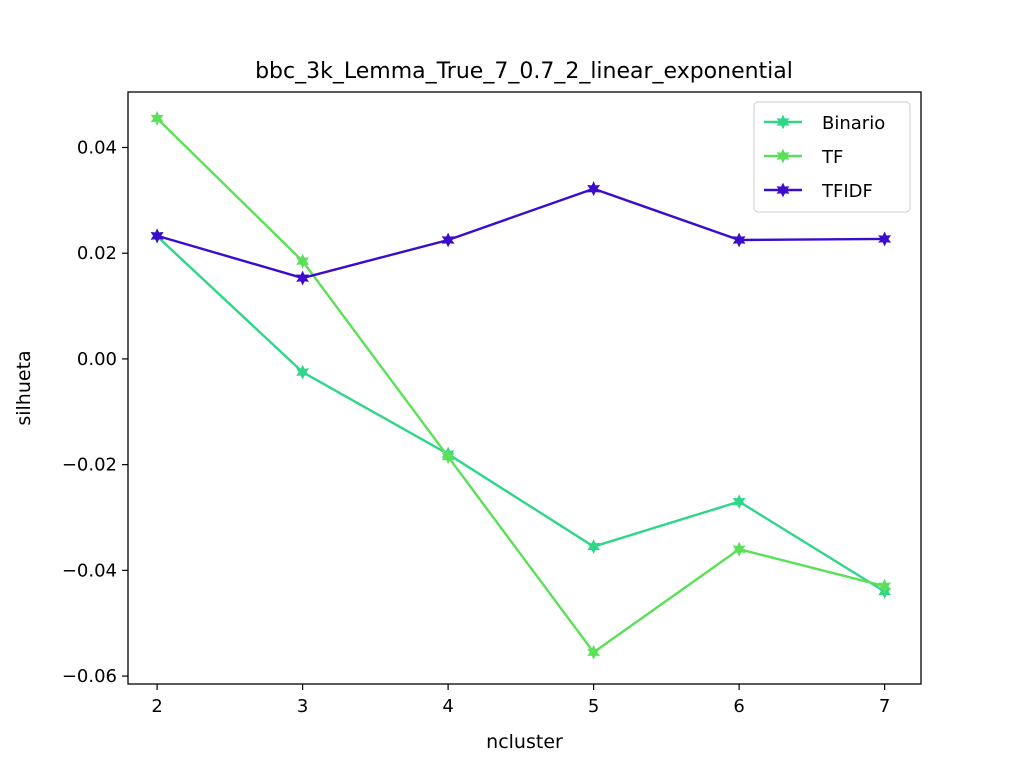 The height and width of the screenshot is (768, 1024). What do you see at coordinates (524, 742) in the screenshot?
I see `x-axis-label: ncluster` at bounding box center [524, 742].